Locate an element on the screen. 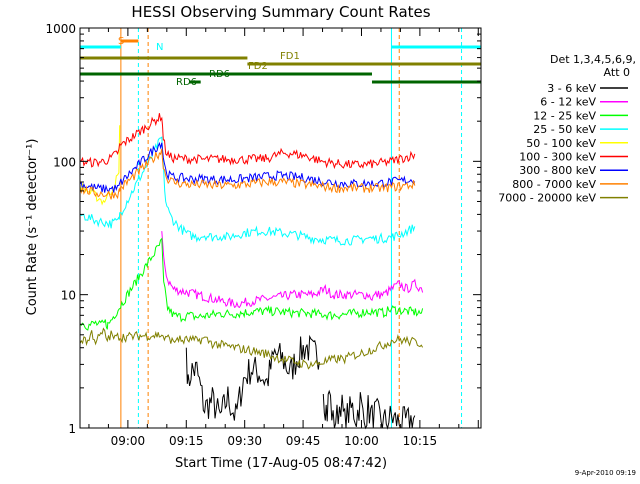 This screenshot has width=640, height=484. annotation-label-1: N is located at coordinates (159, 47).